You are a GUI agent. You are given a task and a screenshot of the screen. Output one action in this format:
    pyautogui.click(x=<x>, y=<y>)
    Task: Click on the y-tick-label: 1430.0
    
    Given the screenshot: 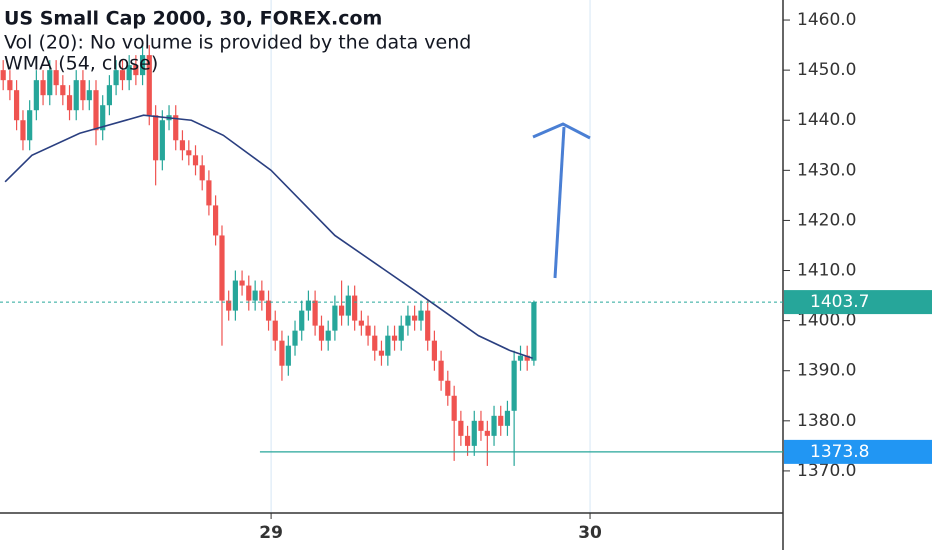 What is the action you would take?
    pyautogui.click(x=826, y=170)
    